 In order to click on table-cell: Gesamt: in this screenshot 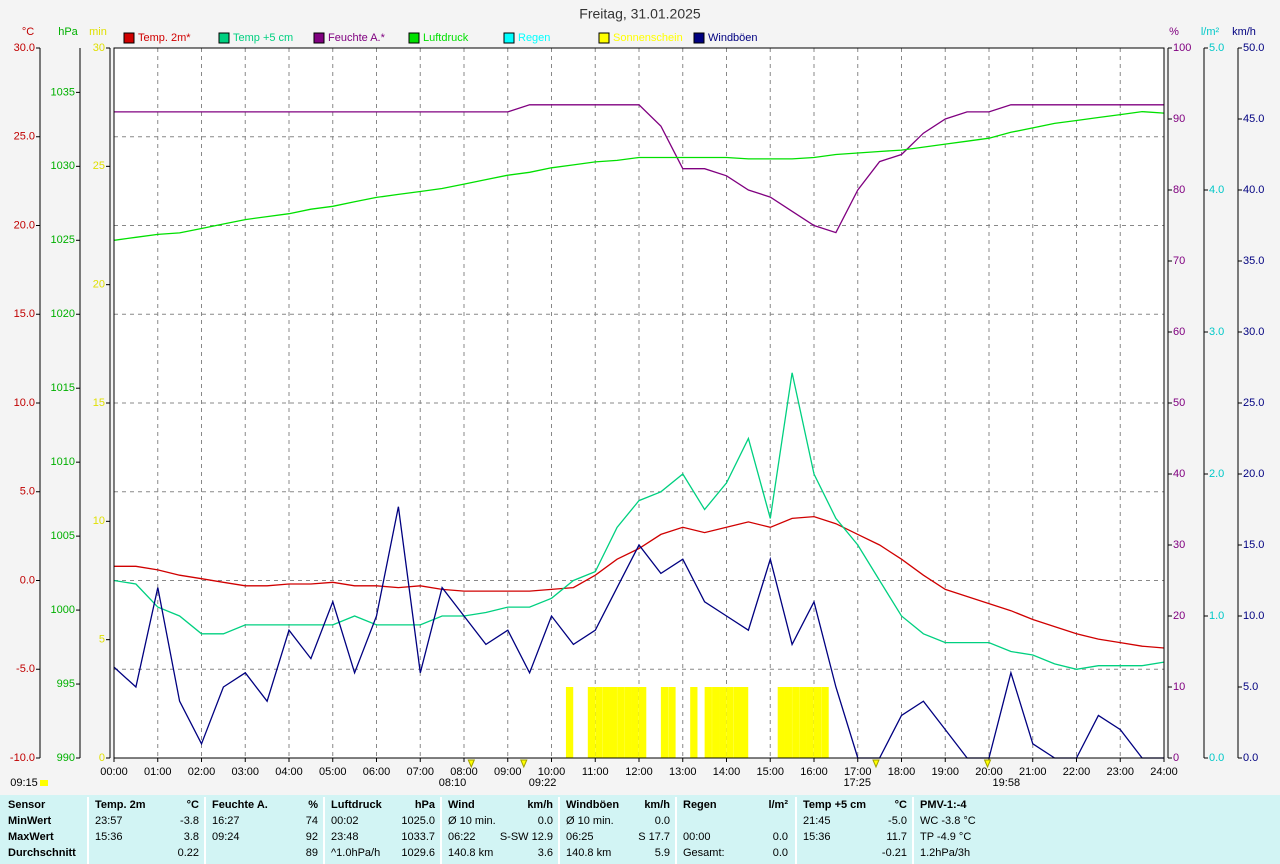, I will do `click(704, 853)`.